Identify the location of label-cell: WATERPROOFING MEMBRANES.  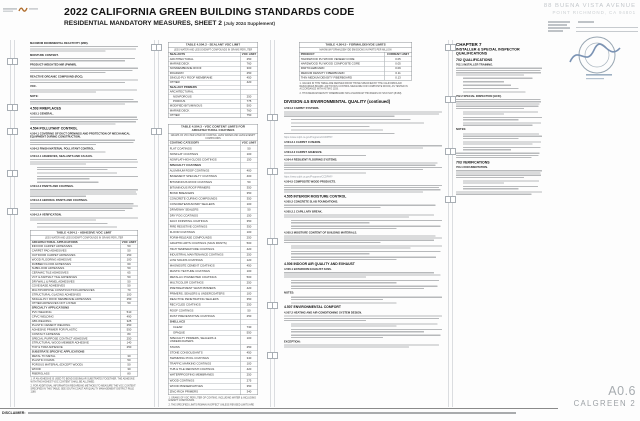
(191, 375).